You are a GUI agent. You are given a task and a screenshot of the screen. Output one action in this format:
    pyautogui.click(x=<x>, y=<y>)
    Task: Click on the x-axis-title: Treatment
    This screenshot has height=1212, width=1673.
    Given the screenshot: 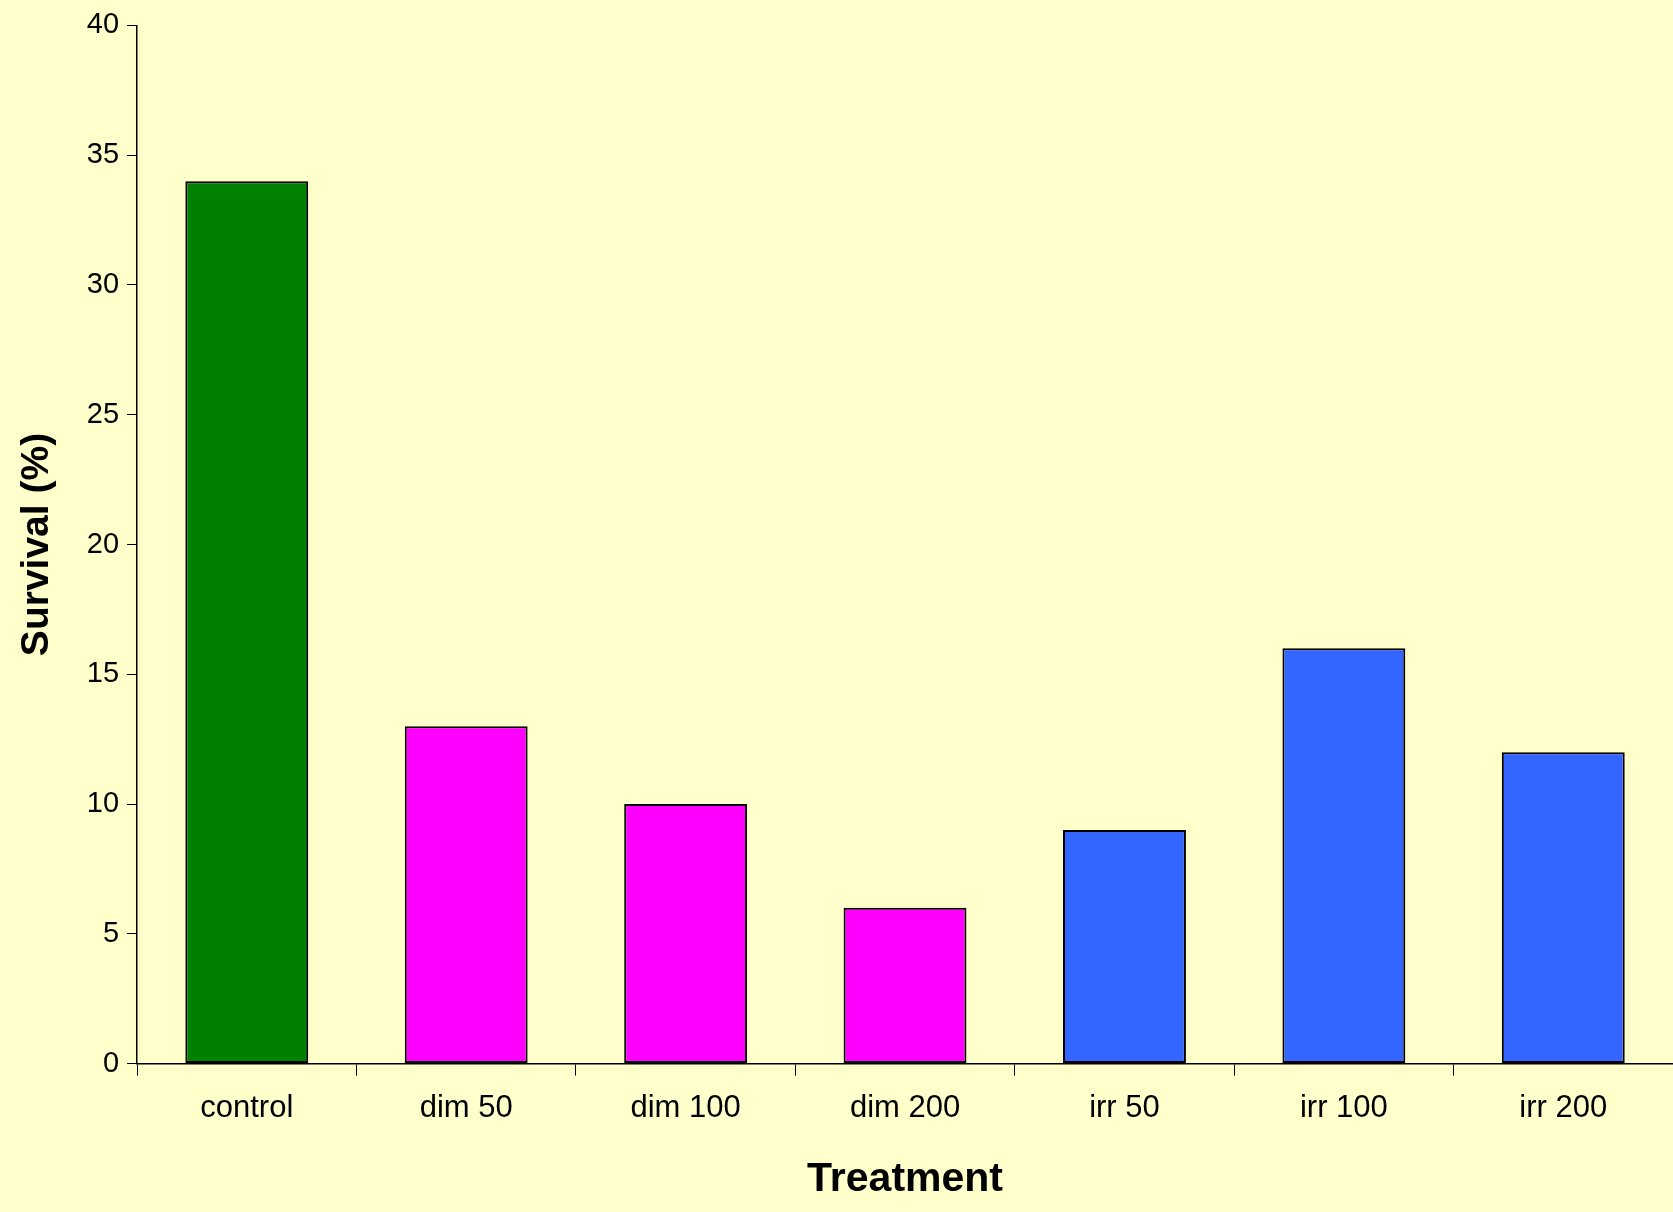 What is the action you would take?
    pyautogui.click(x=905, y=1176)
    